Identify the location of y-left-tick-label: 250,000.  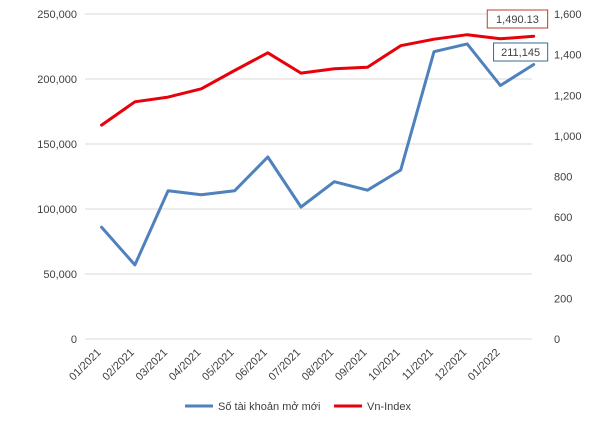
(57, 15).